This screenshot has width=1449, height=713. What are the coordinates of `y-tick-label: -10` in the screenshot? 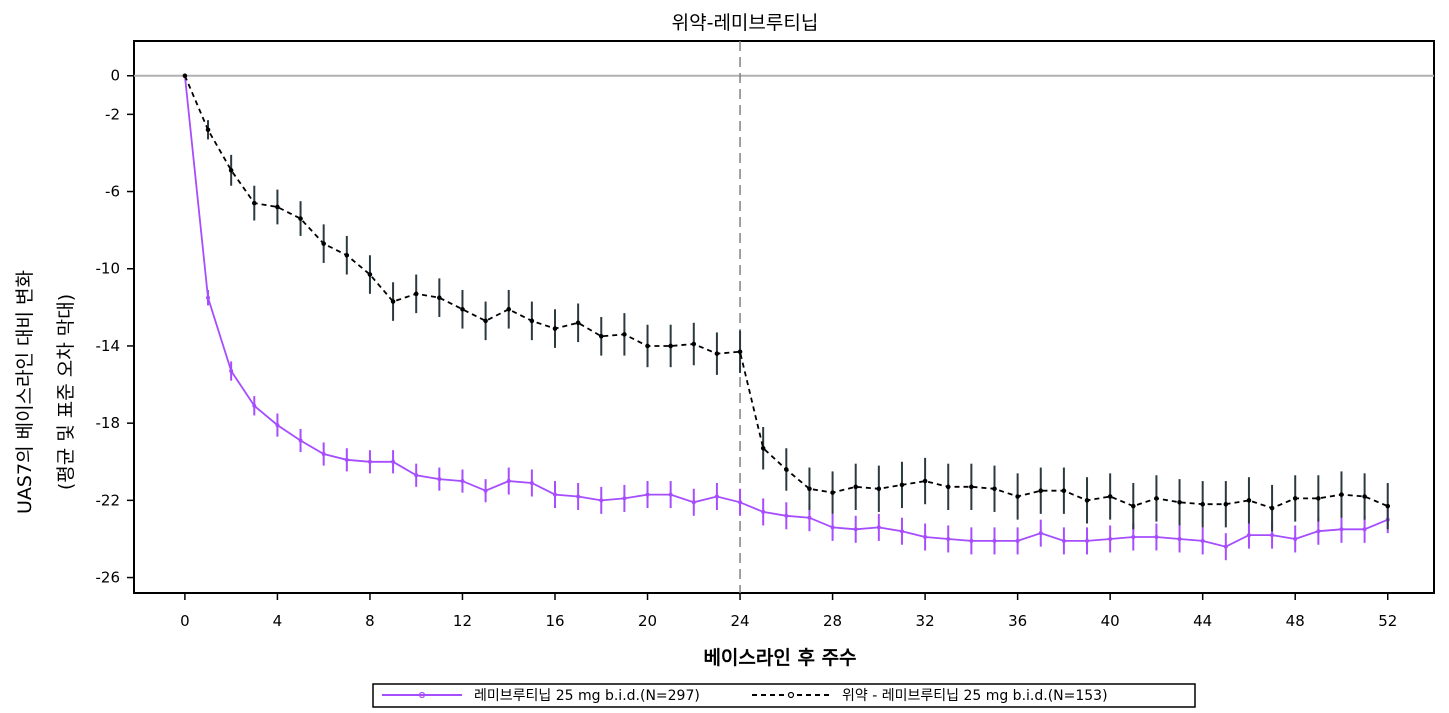 It's located at (108, 269).